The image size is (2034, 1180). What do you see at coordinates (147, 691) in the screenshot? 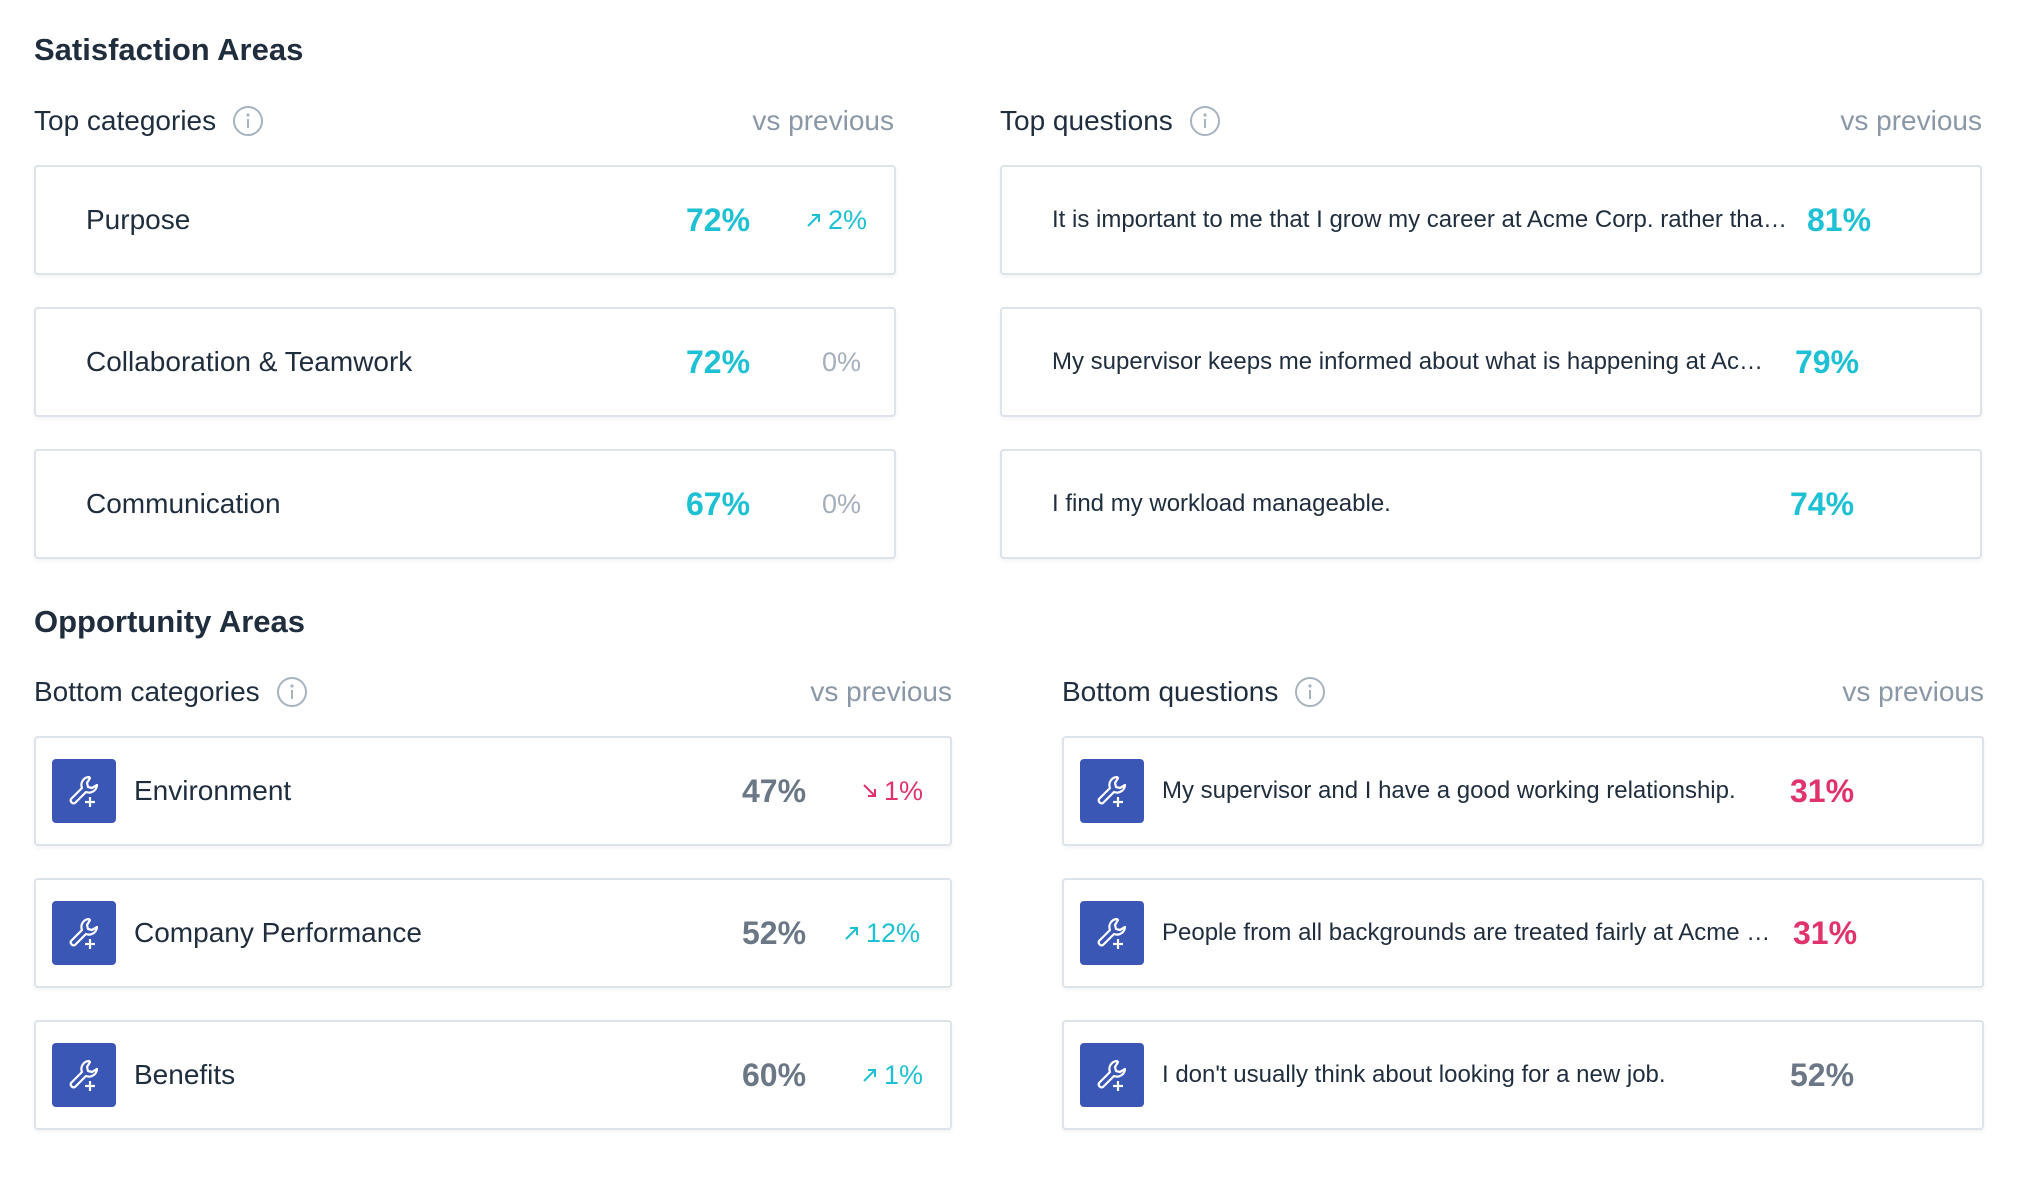
I see `bottom-categories-title: Bottom categories` at bounding box center [147, 691].